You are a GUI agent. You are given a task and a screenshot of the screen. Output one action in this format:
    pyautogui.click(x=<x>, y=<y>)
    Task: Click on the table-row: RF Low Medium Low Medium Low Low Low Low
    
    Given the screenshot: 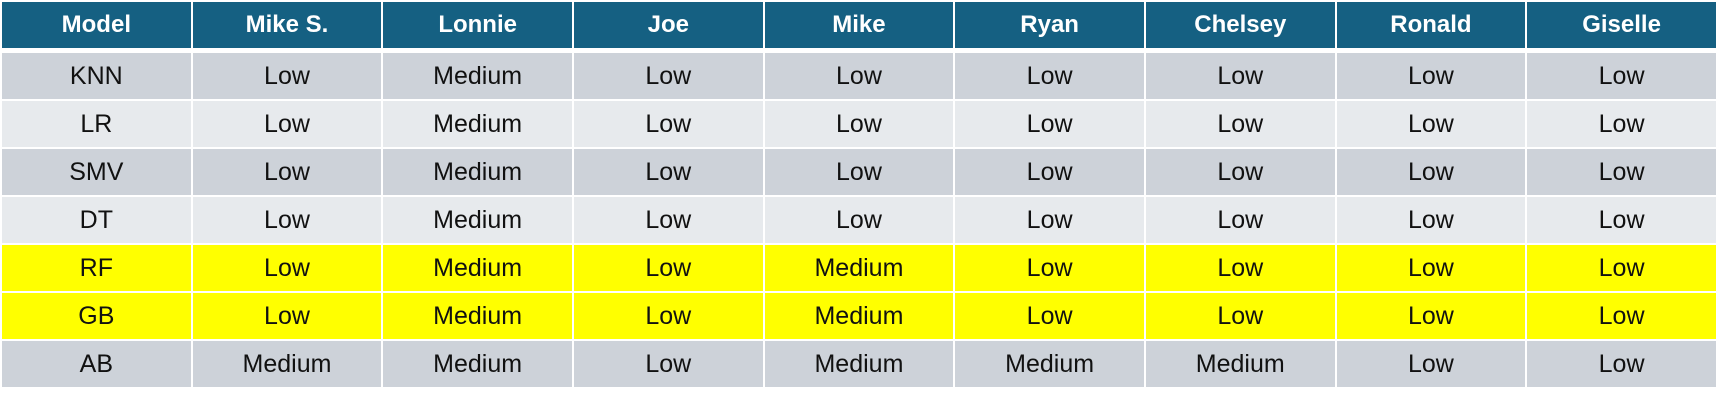 What is the action you would take?
    pyautogui.click(x=858, y=268)
    